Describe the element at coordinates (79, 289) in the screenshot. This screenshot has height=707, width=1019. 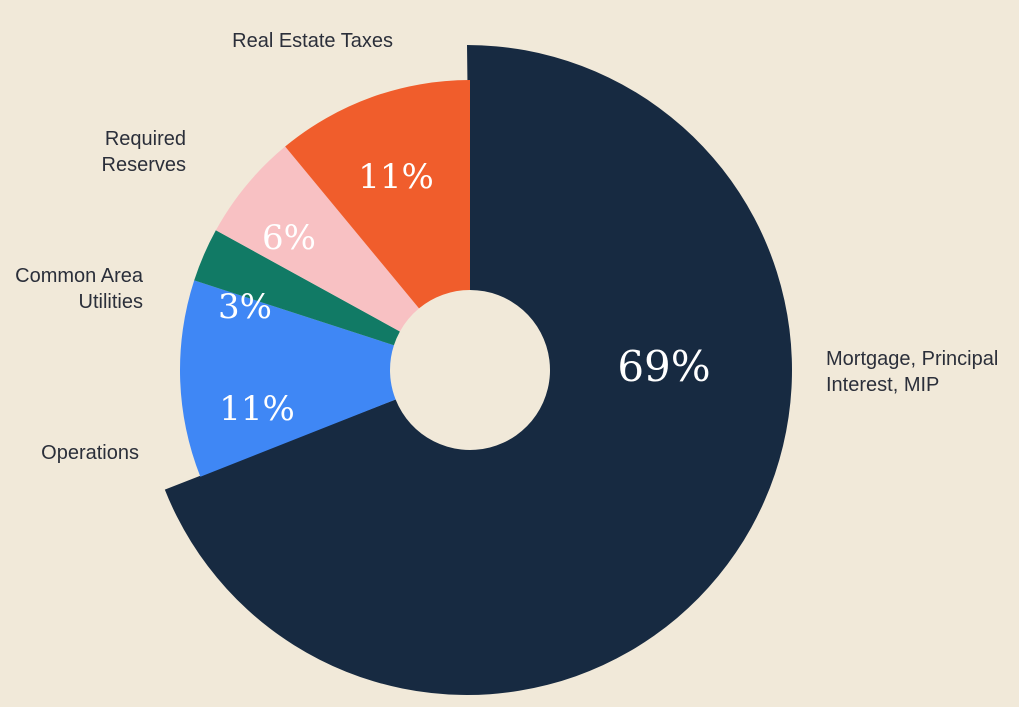
I see `category-label-common-area-utilities: Common Area Utilities` at that location.